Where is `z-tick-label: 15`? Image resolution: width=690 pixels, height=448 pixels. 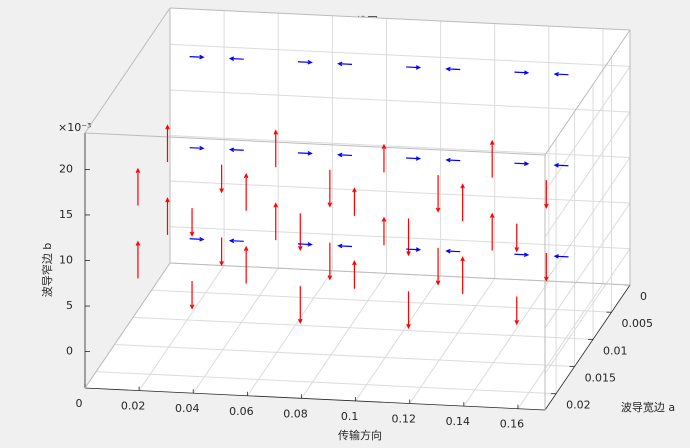
z-tick-label: 15 is located at coordinates (66, 214).